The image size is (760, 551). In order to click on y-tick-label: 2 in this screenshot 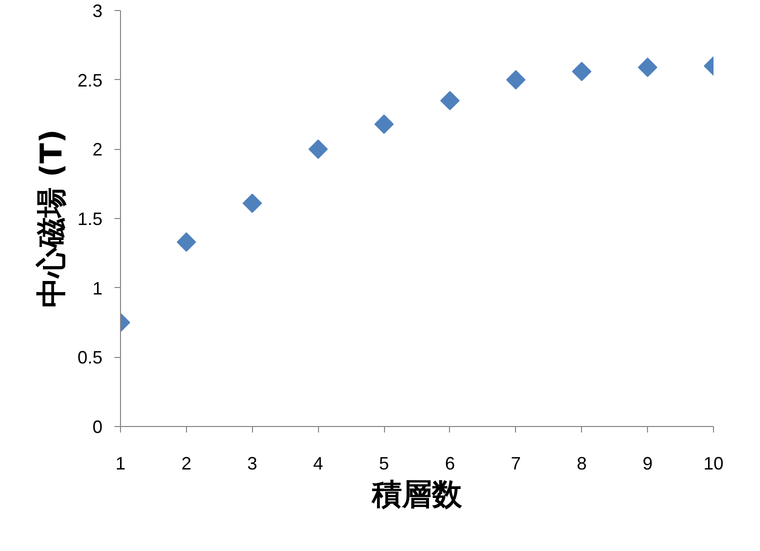, I will do `click(97, 150)`.